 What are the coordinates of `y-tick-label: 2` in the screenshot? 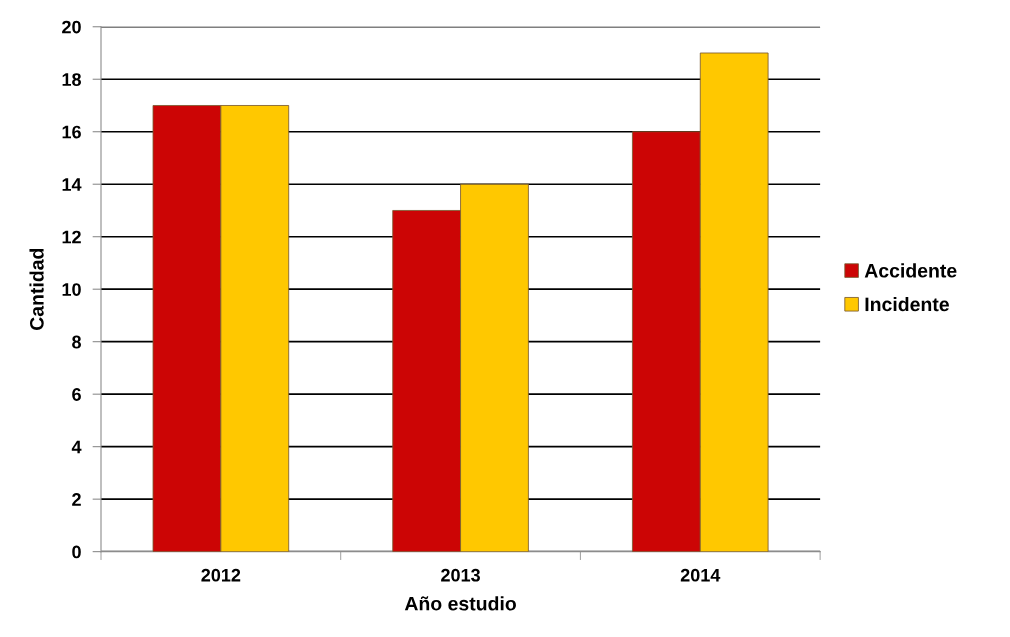 It's located at (76, 499).